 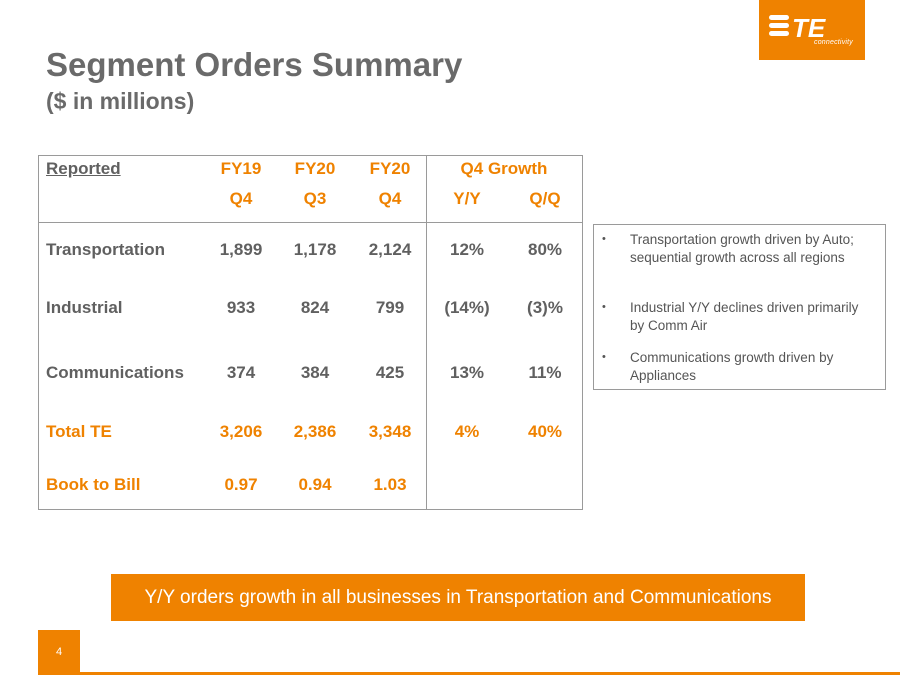 What do you see at coordinates (315, 198) in the screenshot?
I see `header-fy20-q3-quarter: Q3` at bounding box center [315, 198].